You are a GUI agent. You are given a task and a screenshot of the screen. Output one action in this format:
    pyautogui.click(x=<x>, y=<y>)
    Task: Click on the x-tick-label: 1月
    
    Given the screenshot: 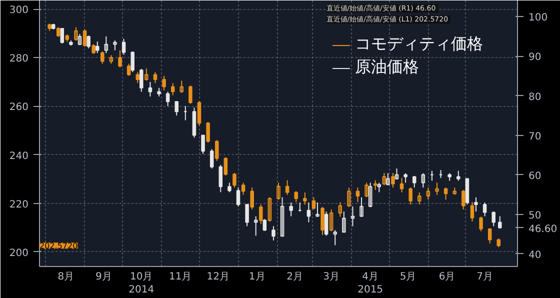 What is the action you would take?
    pyautogui.click(x=257, y=277)
    